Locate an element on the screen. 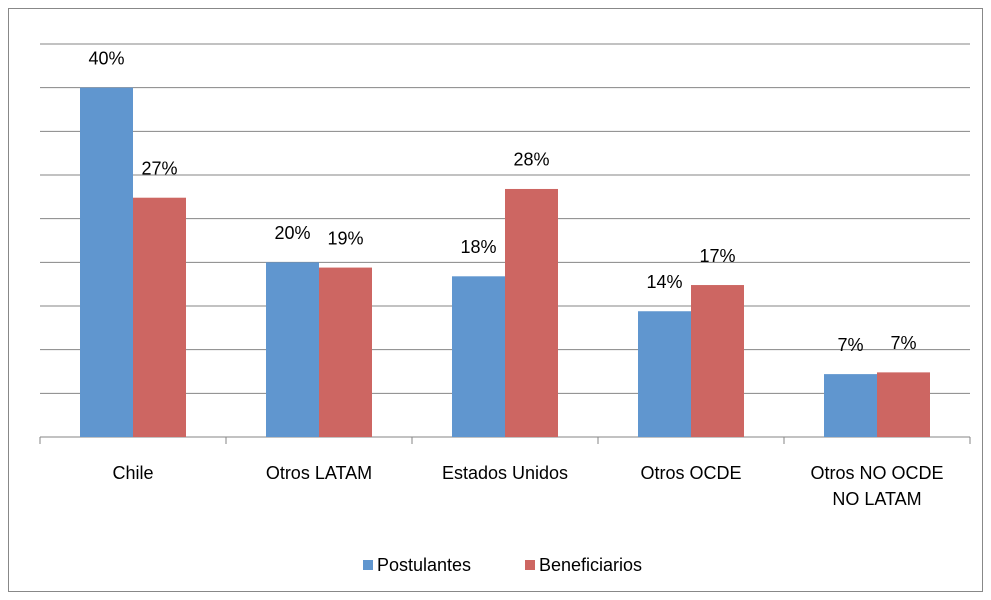 This screenshot has height=600, width=991. legend-label: Postulantes is located at coordinates (424, 565).